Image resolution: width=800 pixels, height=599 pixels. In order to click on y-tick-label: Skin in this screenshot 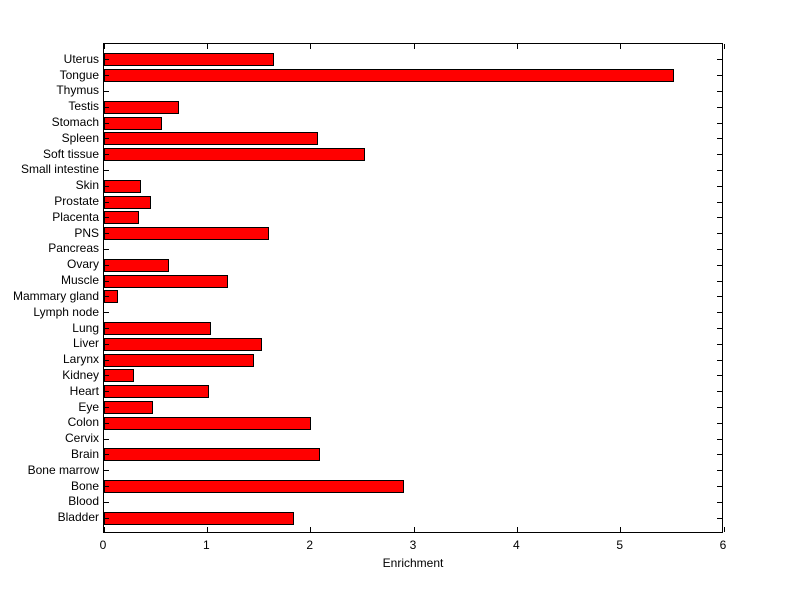, I will do `click(87, 185)`.